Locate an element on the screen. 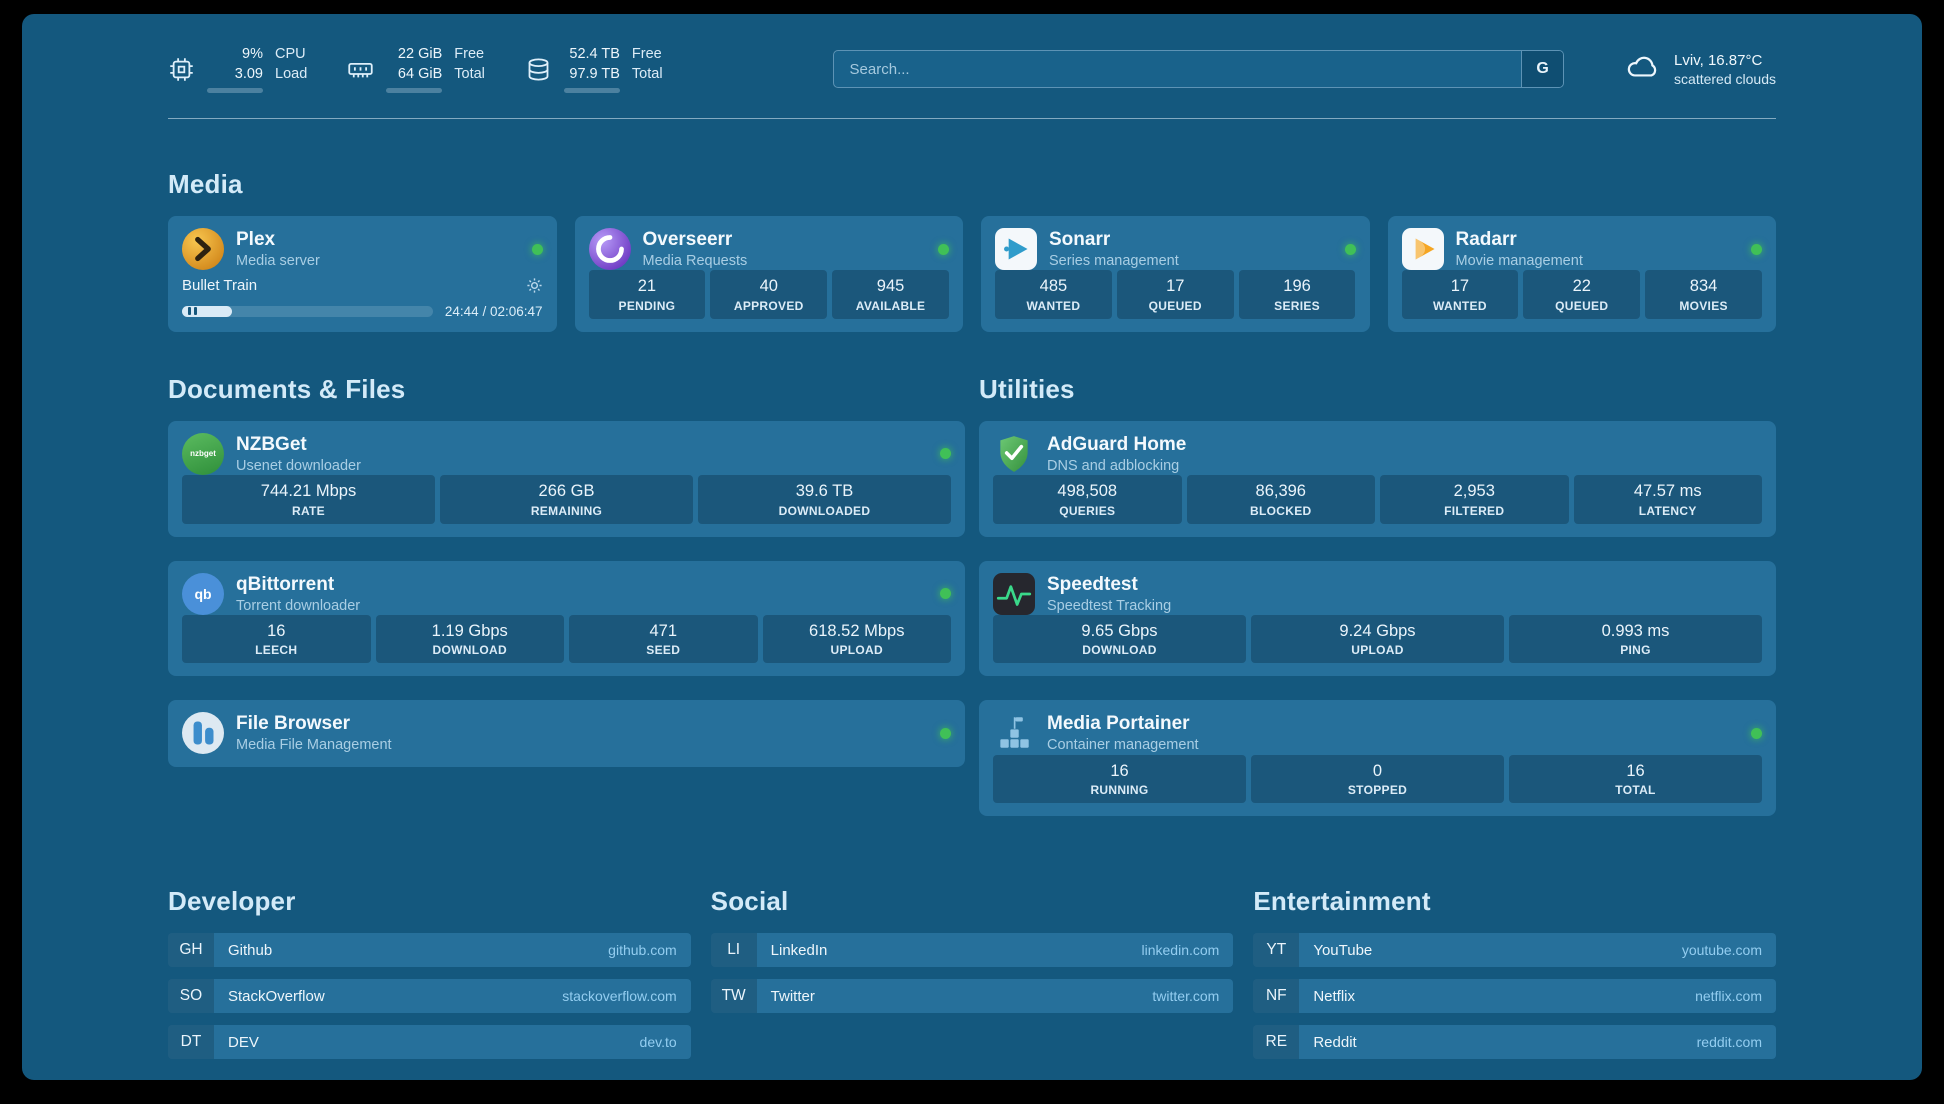 The width and height of the screenshot is (1944, 1104). app-name: Sonarr is located at coordinates (1080, 240).